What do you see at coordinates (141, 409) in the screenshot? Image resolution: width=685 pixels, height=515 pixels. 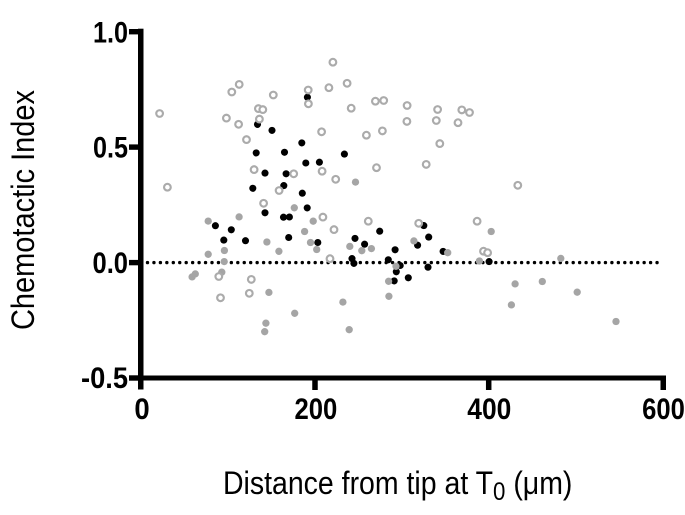 I see `svg-text: 0` at bounding box center [141, 409].